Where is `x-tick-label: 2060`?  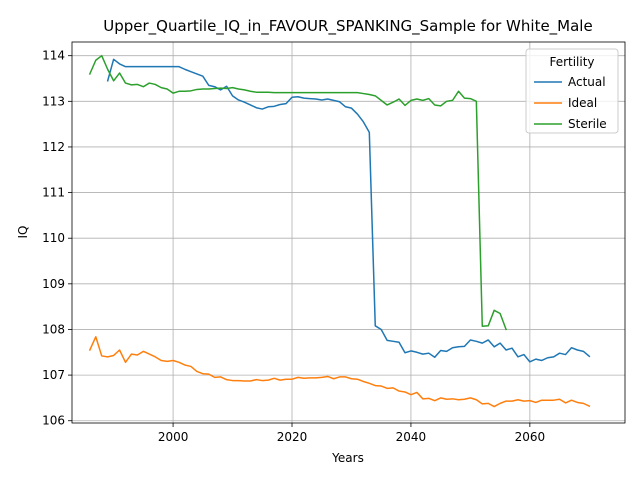 x-tick-label: 2060 is located at coordinates (530, 437).